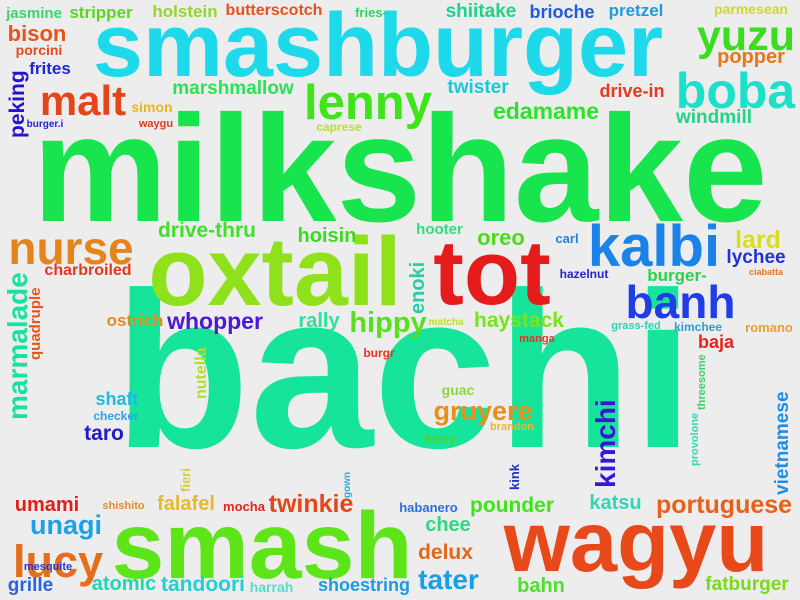 This screenshot has height=600, width=800. Describe the element at coordinates (116, 416) in the screenshot. I see `word-checker: checker` at that location.